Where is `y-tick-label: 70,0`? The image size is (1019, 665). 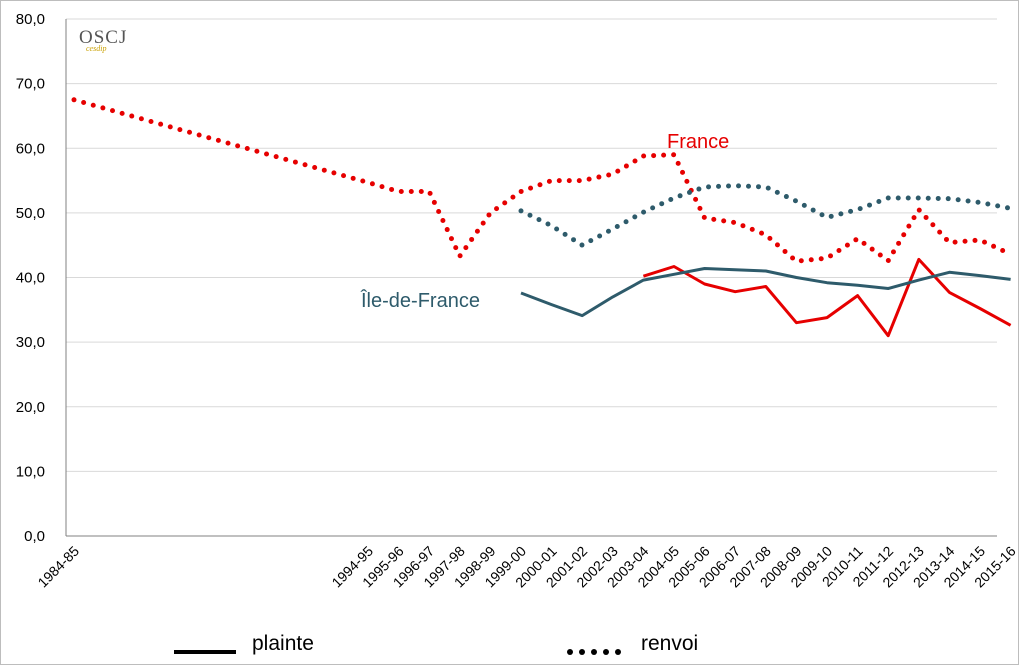
y-tick-label: 70,0 is located at coordinates (30, 84).